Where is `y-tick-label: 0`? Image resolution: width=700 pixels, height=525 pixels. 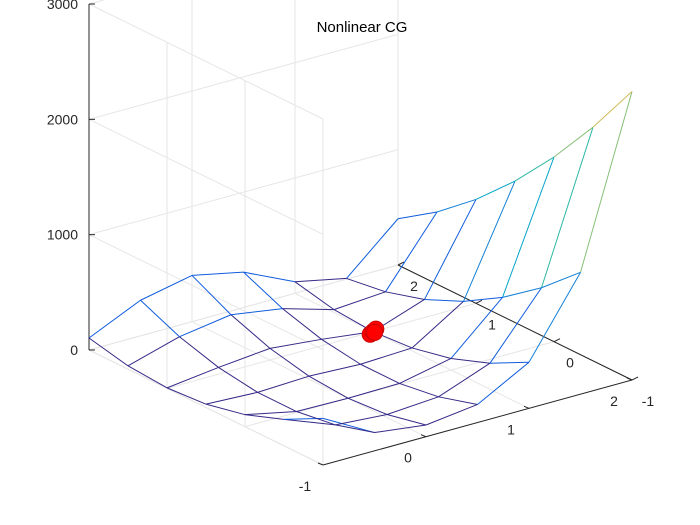 y-tick-label: 0 is located at coordinates (570, 363).